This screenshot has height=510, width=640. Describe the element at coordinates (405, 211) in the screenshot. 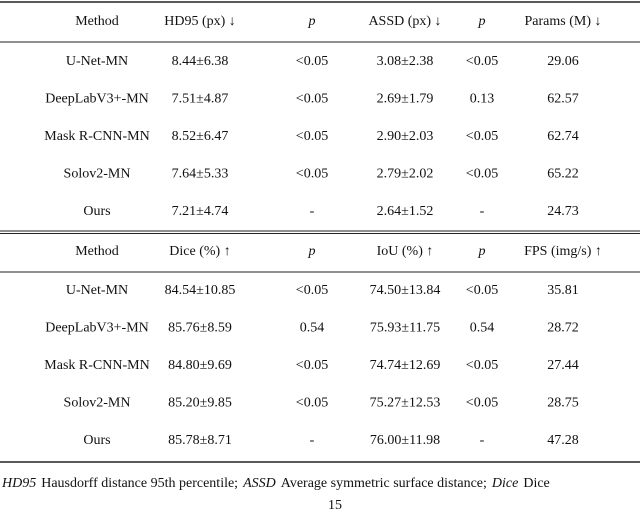

I see `cell: 2.64±1.52` at that location.